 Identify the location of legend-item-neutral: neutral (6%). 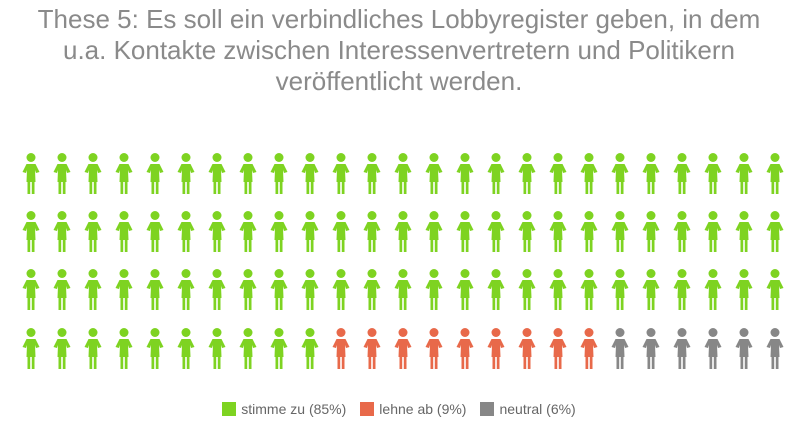
(528, 409).